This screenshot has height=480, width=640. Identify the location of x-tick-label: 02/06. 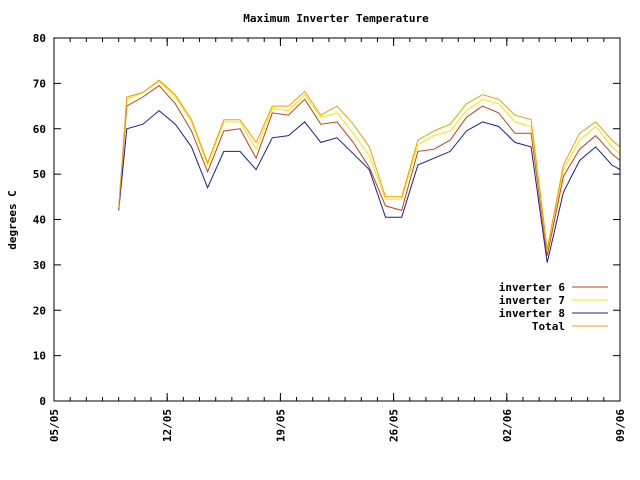
(507, 425).